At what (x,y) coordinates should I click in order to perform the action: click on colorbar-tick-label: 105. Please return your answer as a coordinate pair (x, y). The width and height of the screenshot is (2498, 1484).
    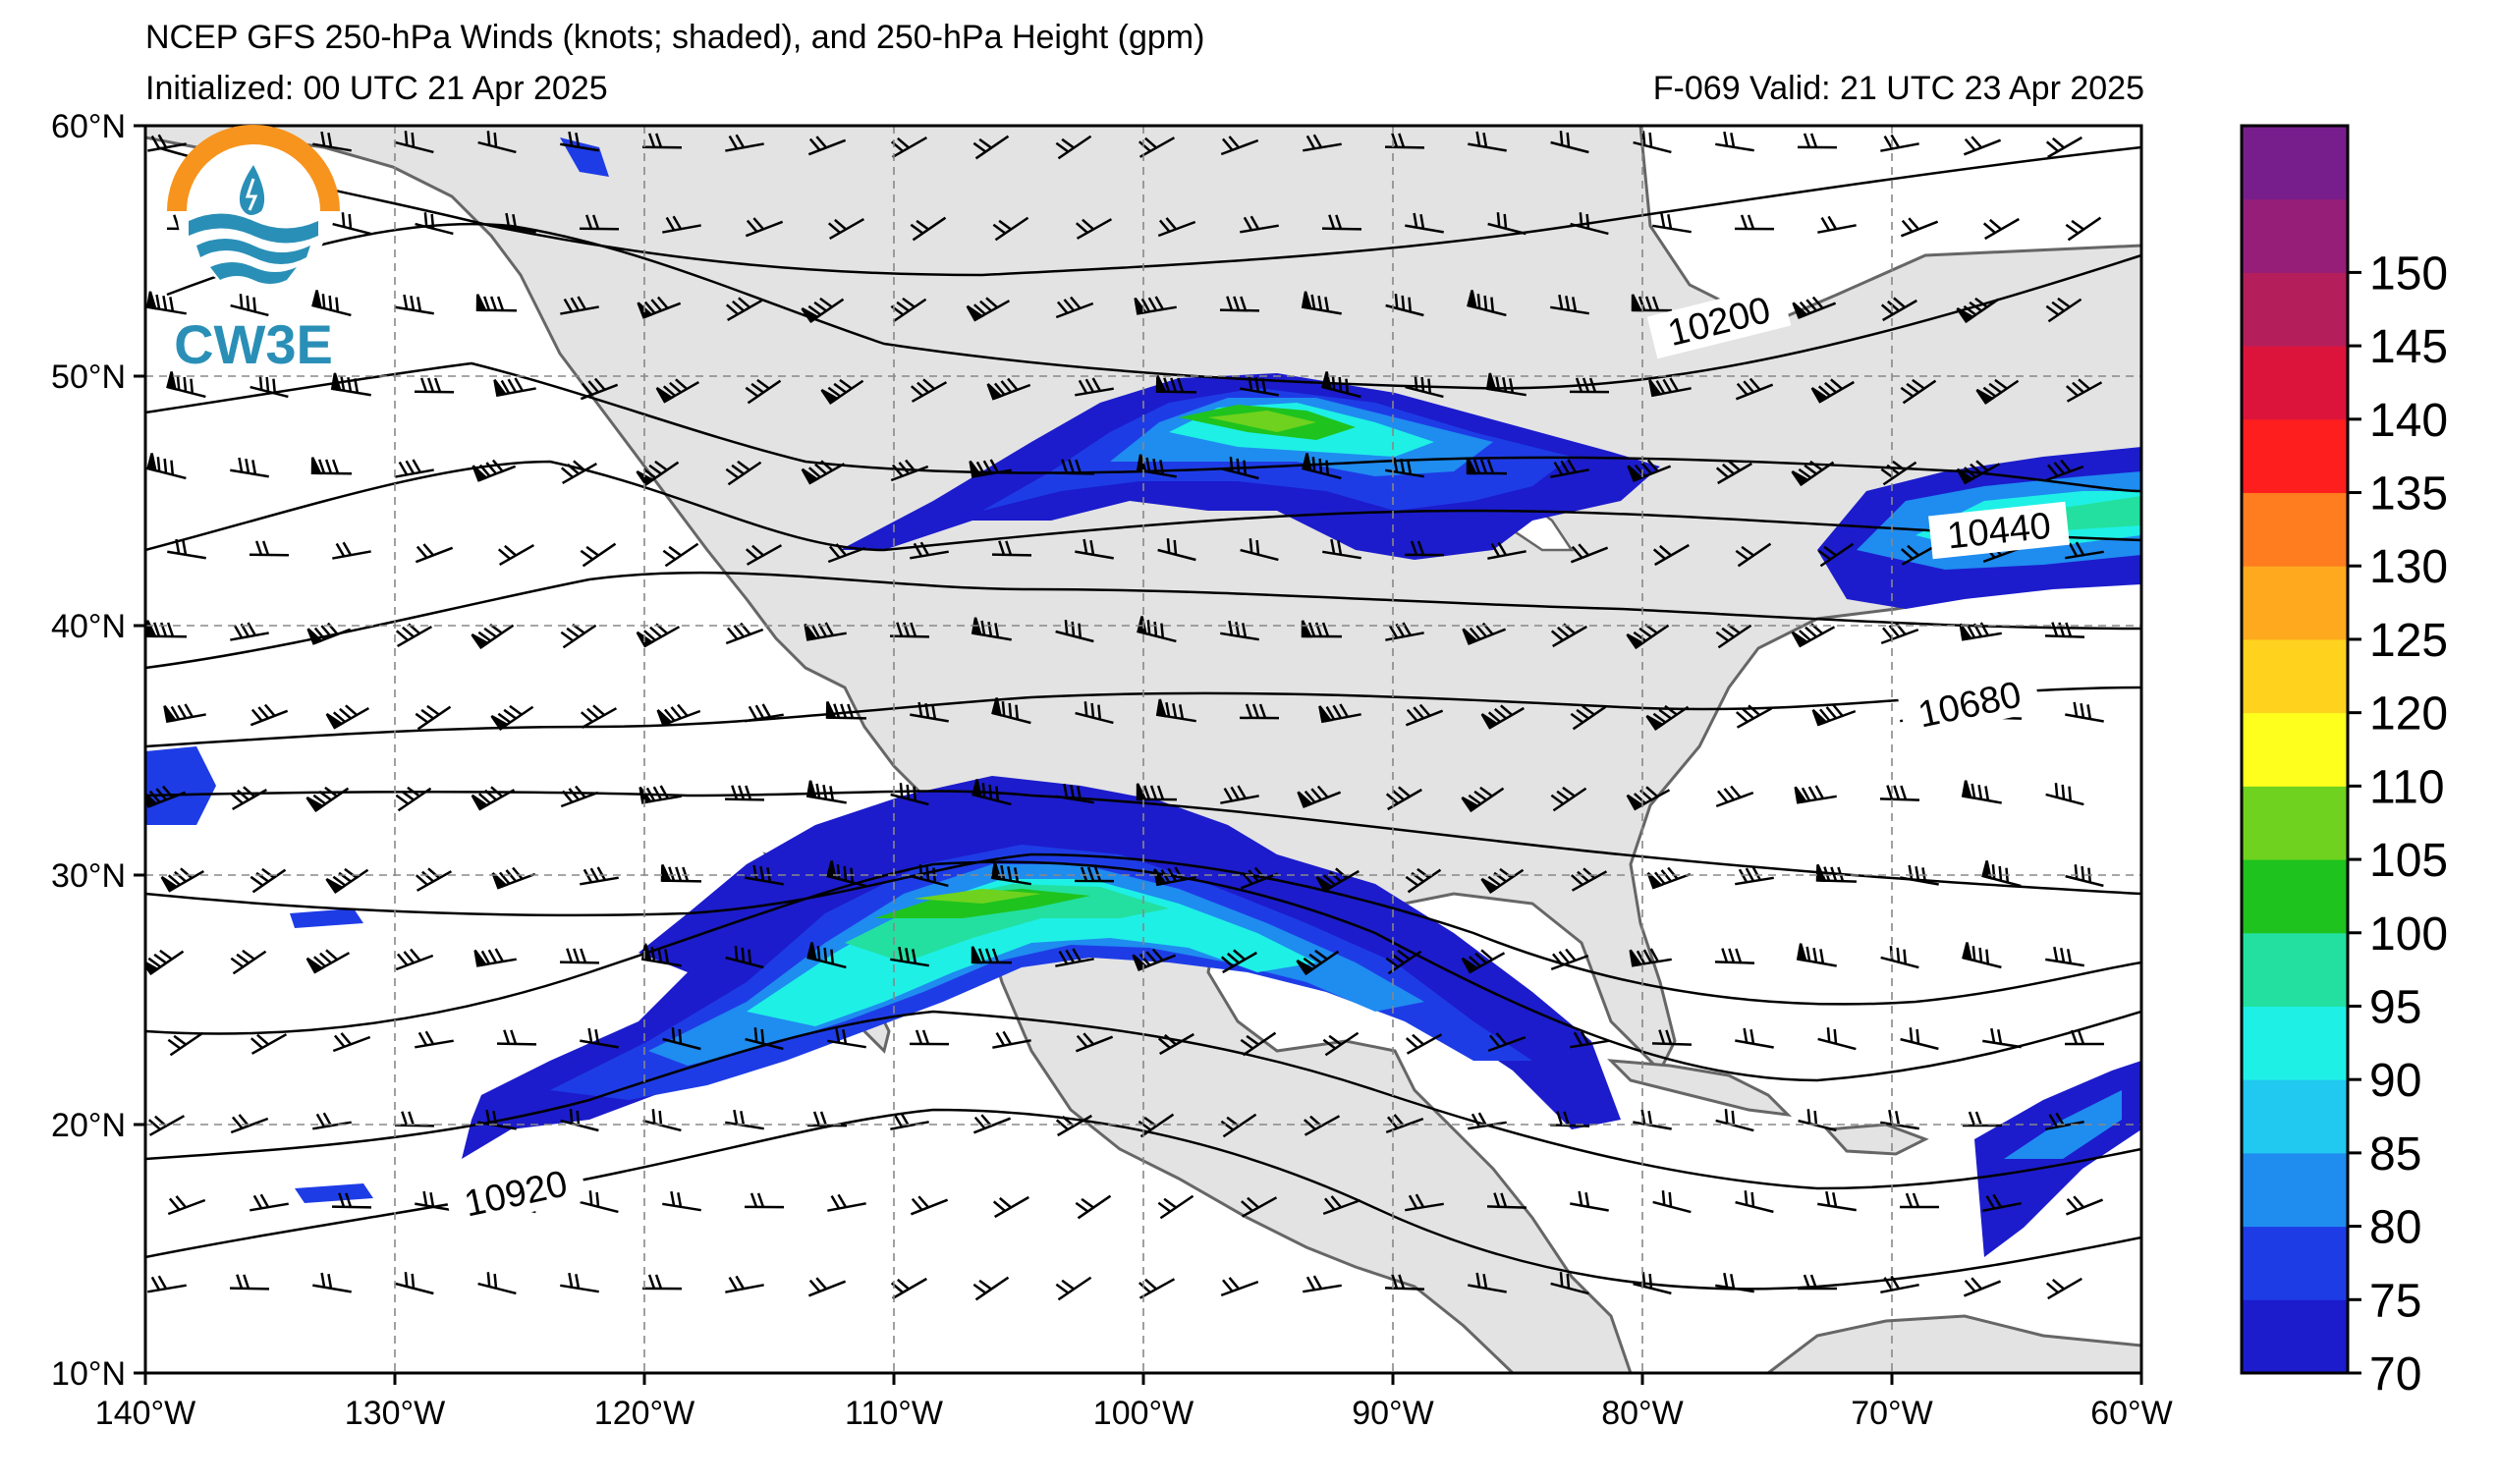
    Looking at the image, I should click on (2408, 861).